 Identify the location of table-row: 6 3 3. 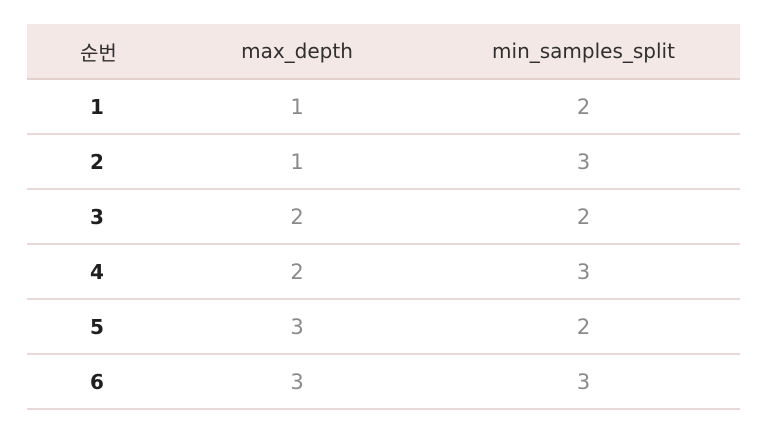
(383, 382).